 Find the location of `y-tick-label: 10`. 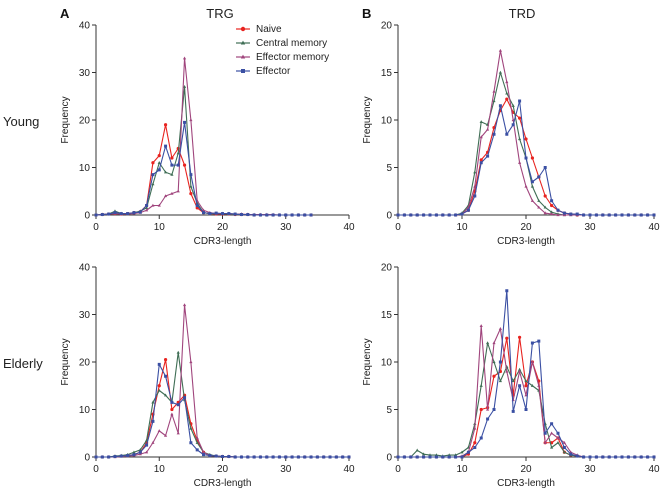

y-tick-label: 10 is located at coordinates (85, 410).